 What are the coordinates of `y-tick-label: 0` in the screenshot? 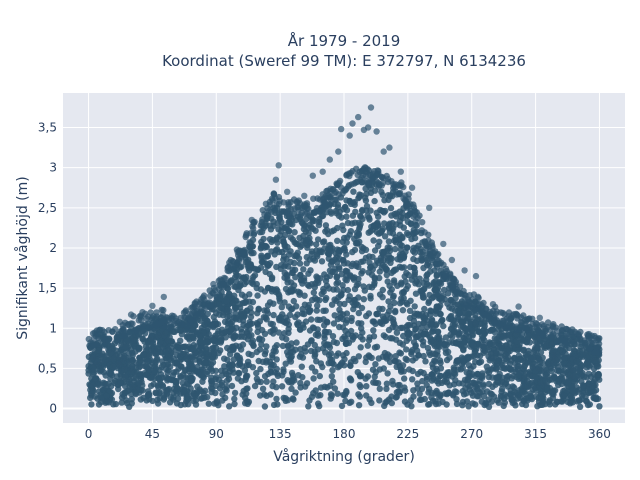 It's located at (53, 409).